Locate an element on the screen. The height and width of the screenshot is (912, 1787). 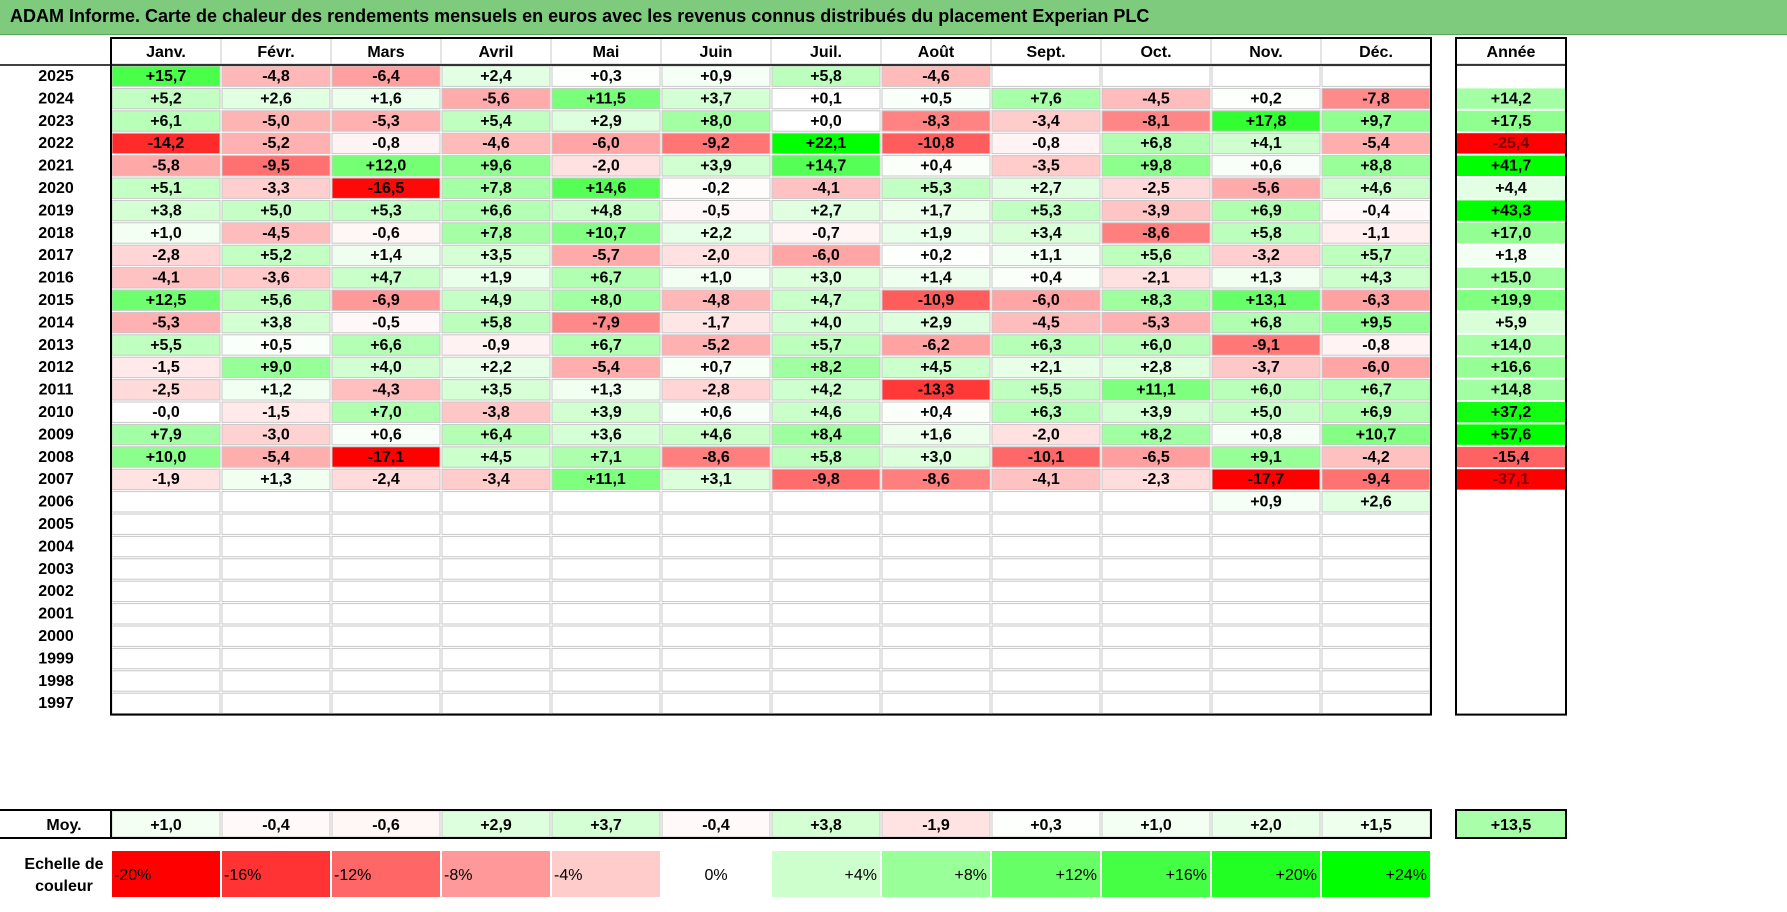
scale-label-value: +12% is located at coordinates (1076, 875).